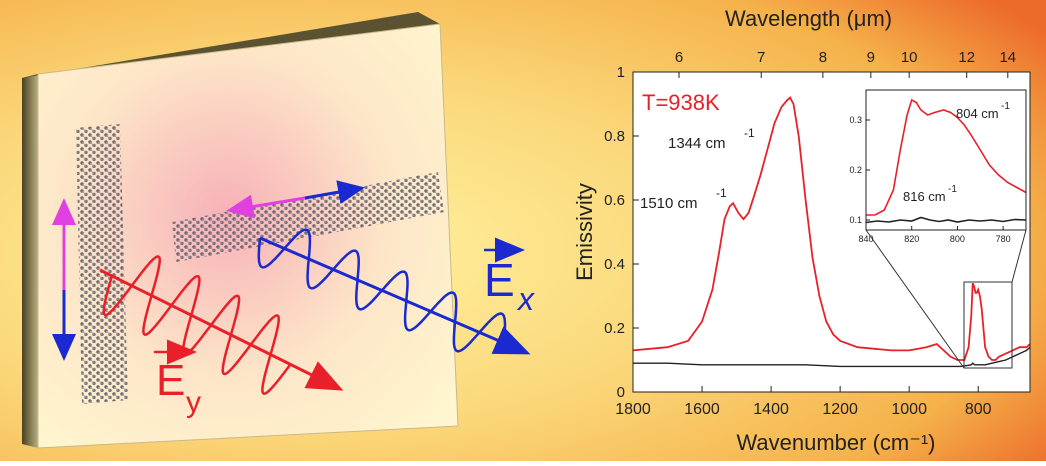 The width and height of the screenshot is (1046, 466). I want to click on inset-annotation-804: 804 cm -1, so click(983, 111).